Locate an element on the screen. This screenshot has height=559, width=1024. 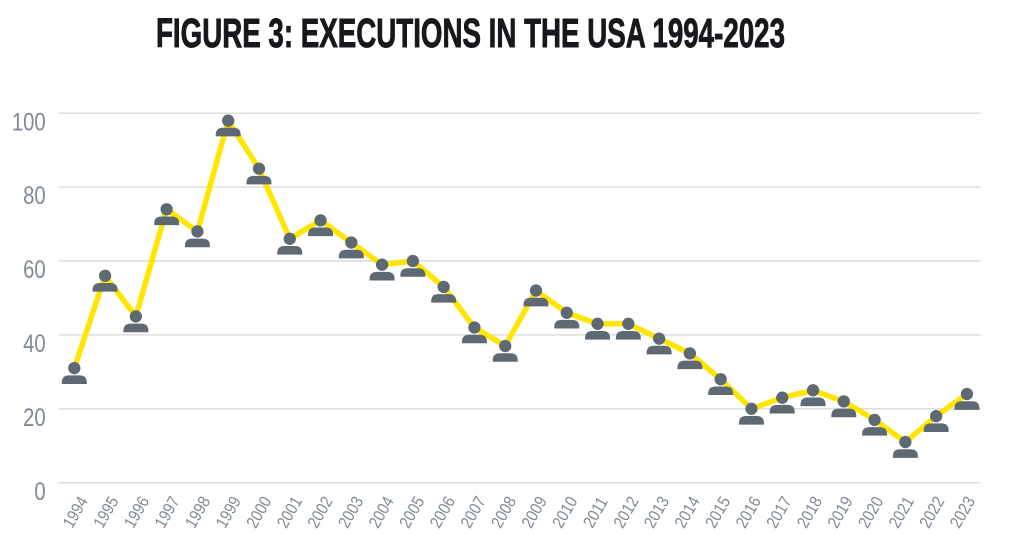
svg-text: 0 is located at coordinates (39, 491).